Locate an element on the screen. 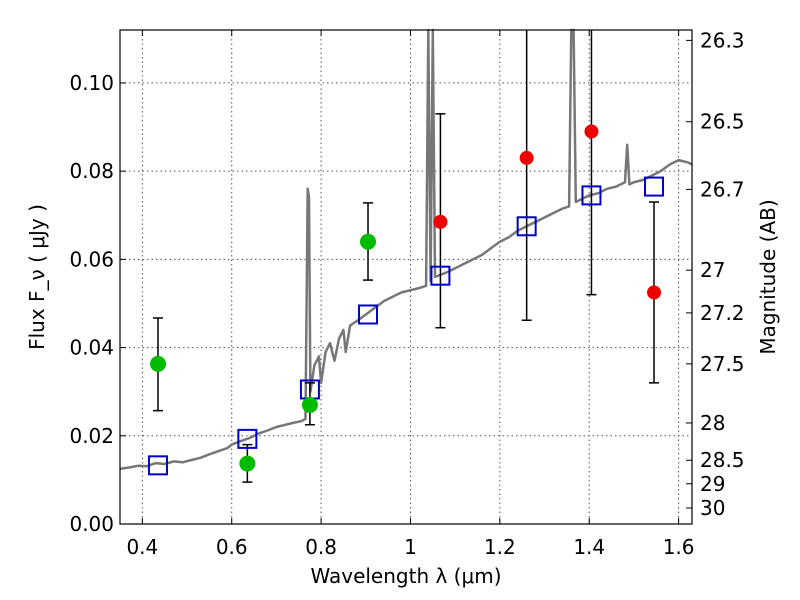 Image resolution: width=800 pixels, height=600 pixels. x-tick-label: 0.8 is located at coordinates (321, 547).